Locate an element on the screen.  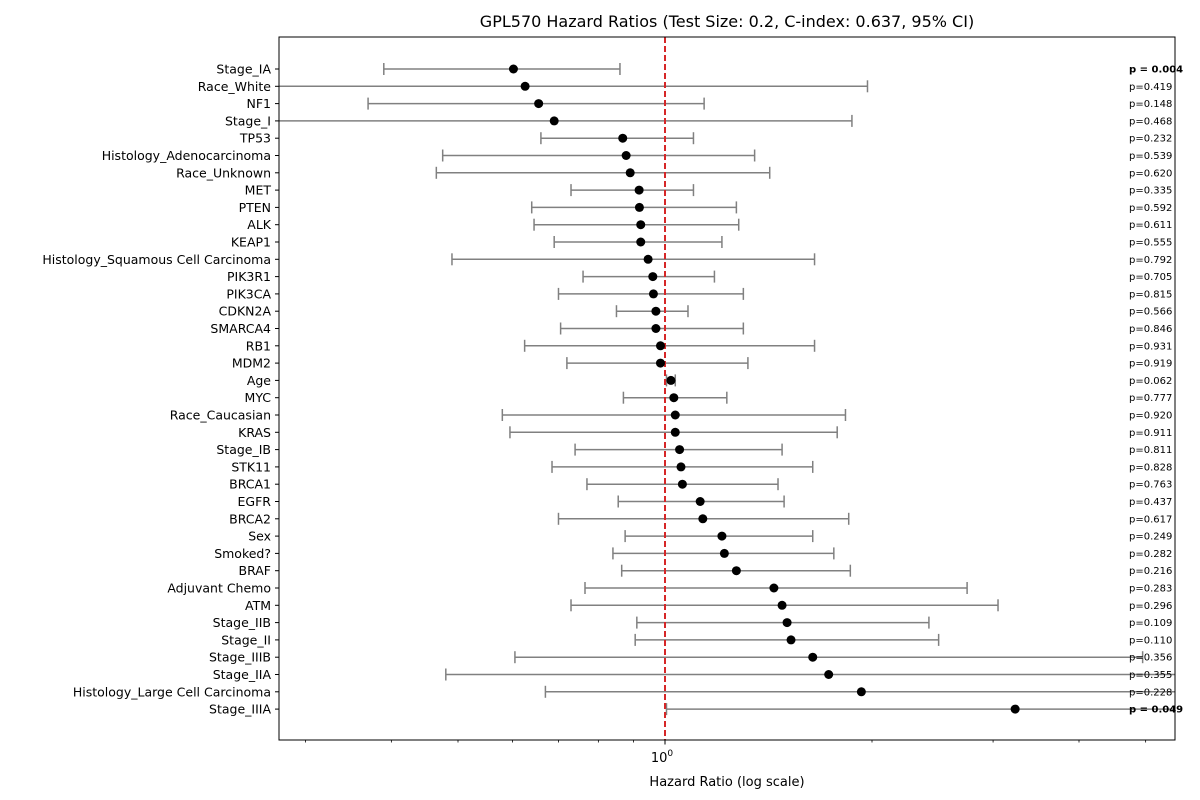
forest-row: Stage_IIIB is located at coordinates (676, 657).